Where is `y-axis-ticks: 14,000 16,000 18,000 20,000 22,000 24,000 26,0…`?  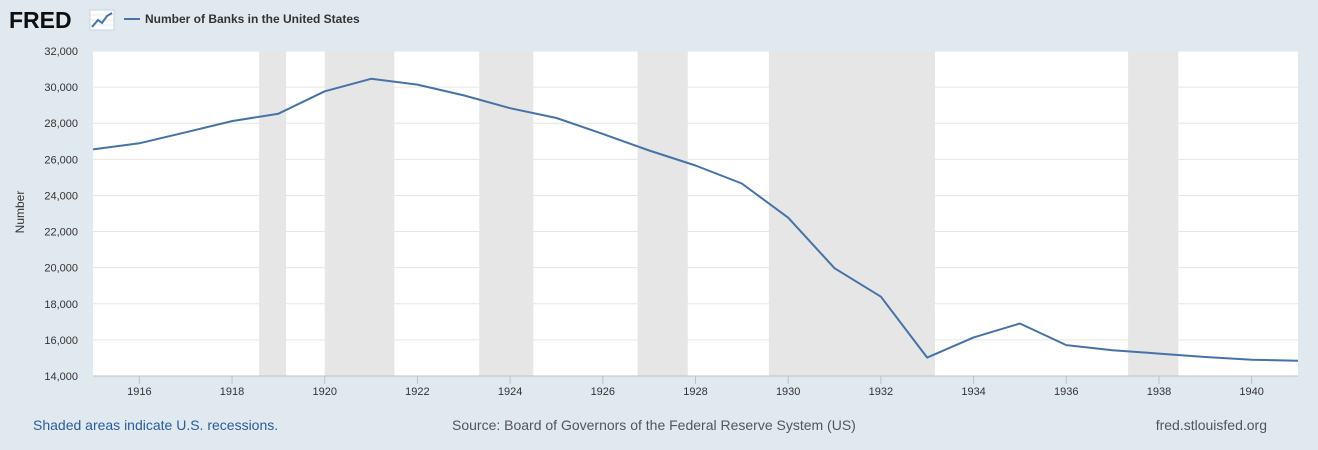
y-axis-ticks: 14,000 16,000 18,000 20,000 22,000 24,000 26,0… is located at coordinates (61, 214).